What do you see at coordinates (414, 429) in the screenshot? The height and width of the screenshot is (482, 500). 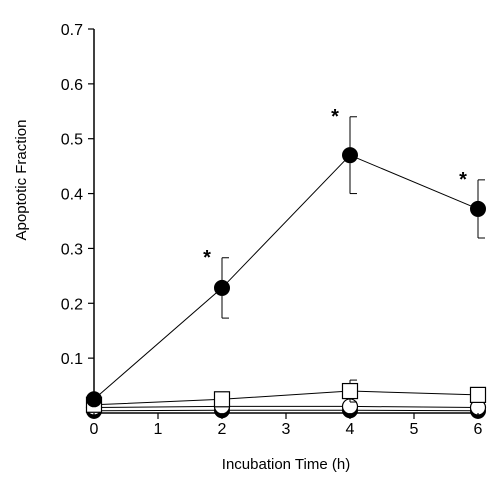 I see `x-tick-label: 5` at bounding box center [414, 429].